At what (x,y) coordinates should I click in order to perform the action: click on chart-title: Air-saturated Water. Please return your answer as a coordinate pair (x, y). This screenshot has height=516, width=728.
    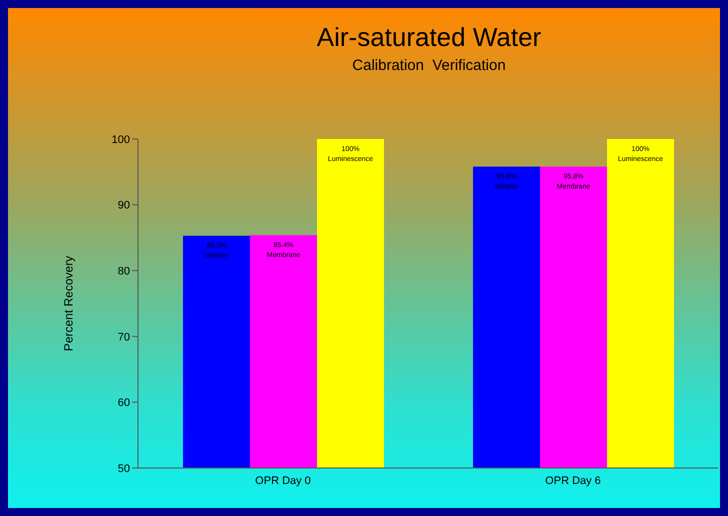
    Looking at the image, I should click on (429, 37).